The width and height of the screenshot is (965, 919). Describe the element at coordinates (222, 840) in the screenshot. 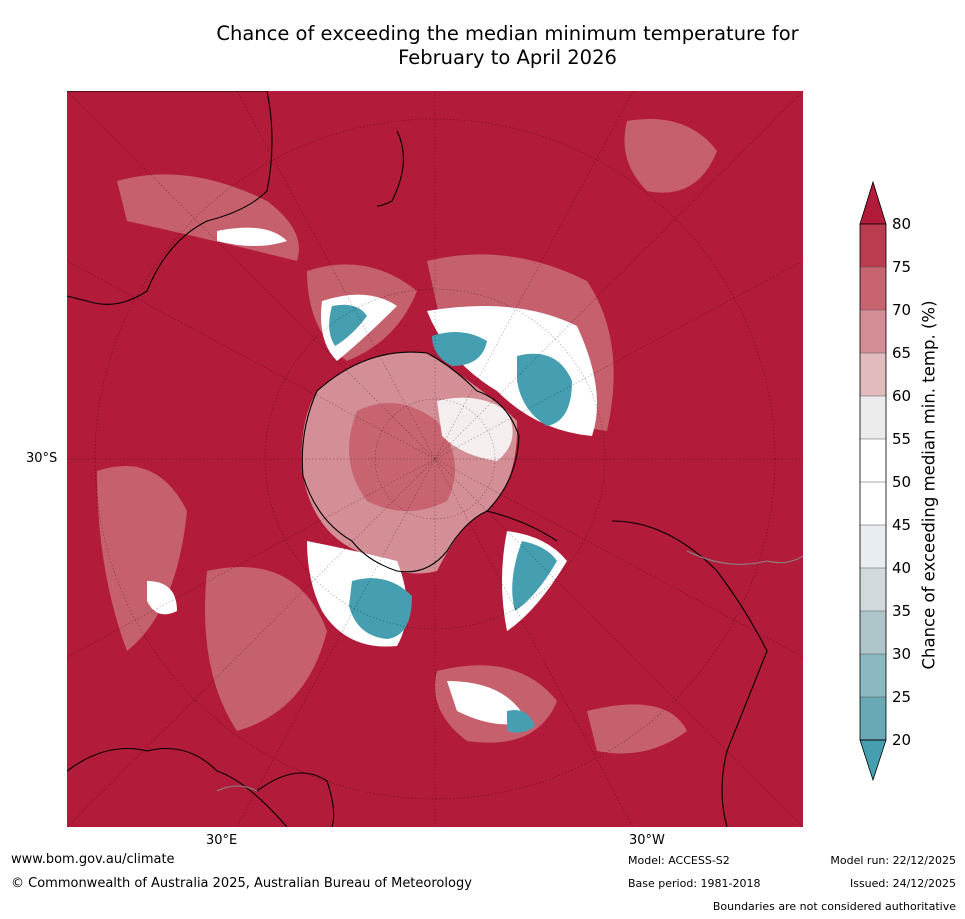

I see `lon-label-30e: 30°E` at that location.